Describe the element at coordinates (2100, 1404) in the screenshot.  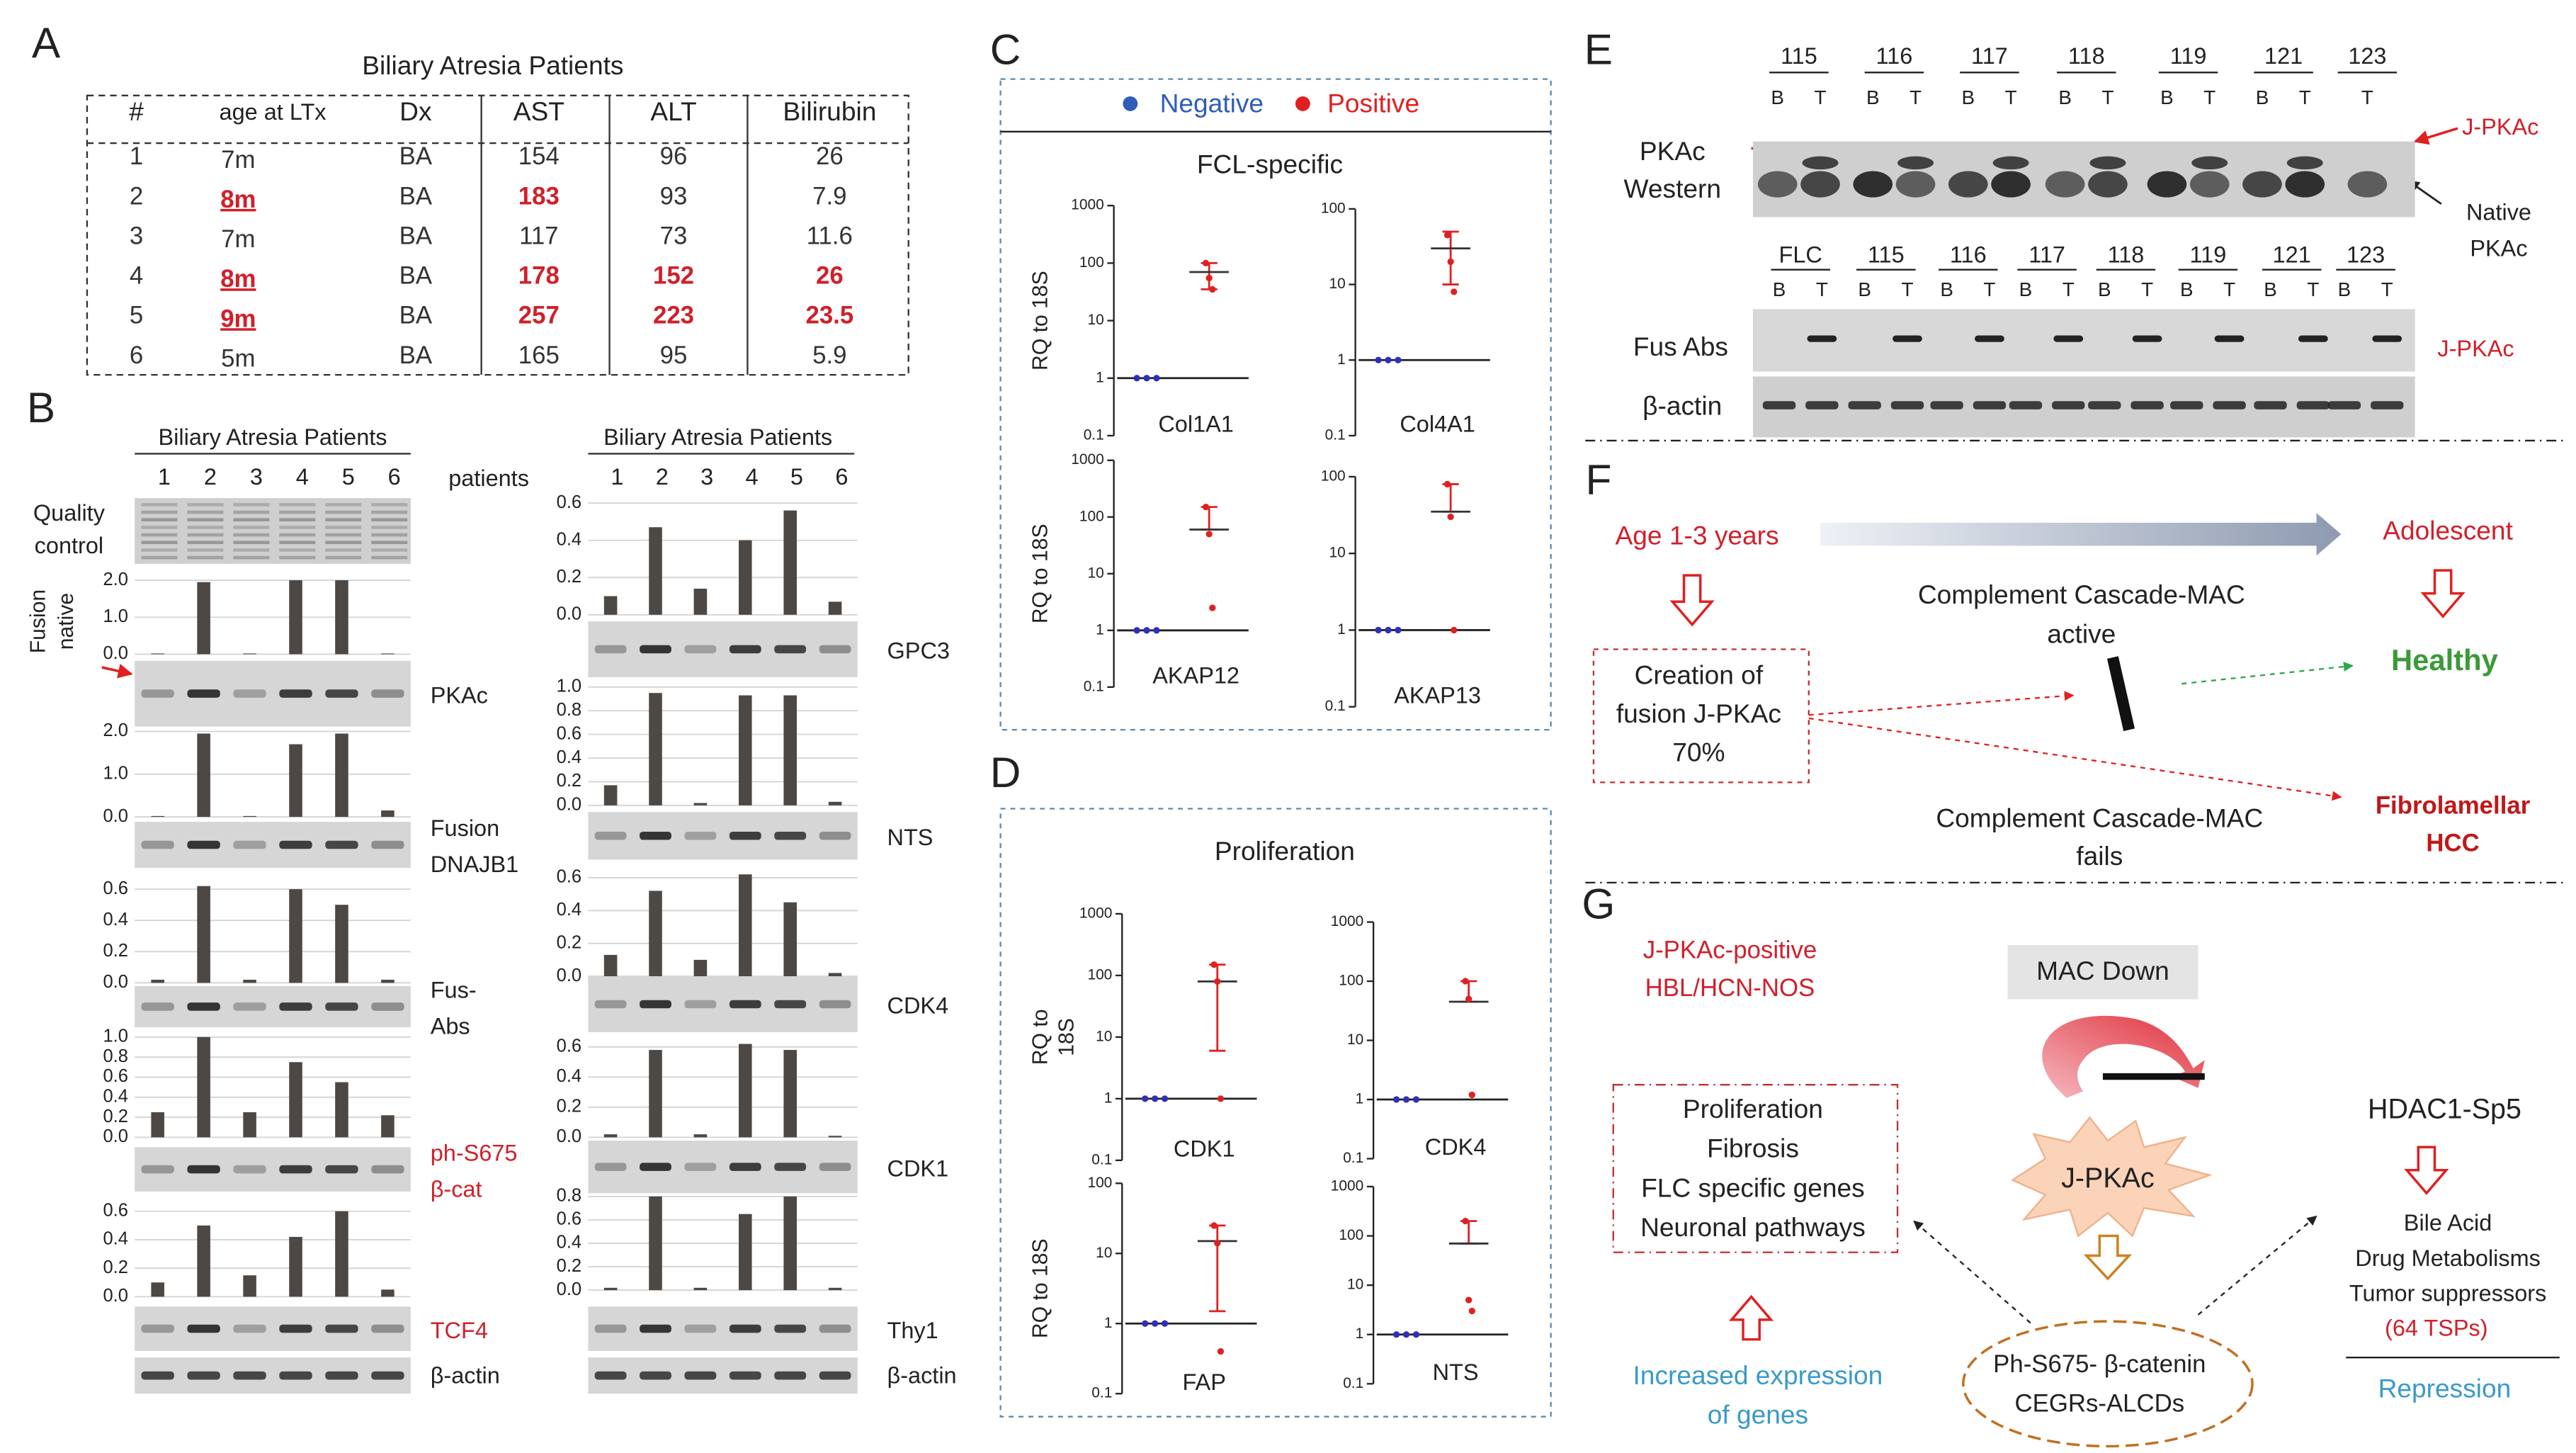
I see `complex-text: CEGRs-ALCDs` at that location.